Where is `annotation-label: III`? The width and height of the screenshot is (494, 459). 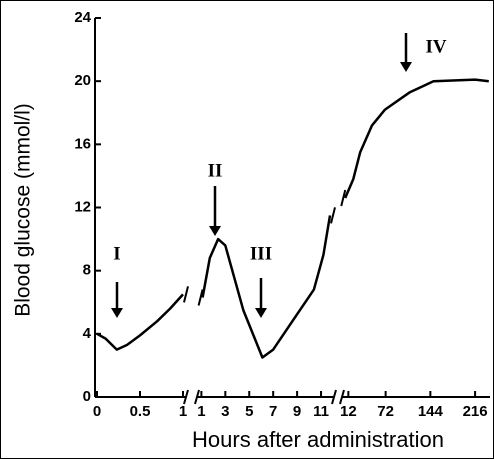
annotation-label: III is located at coordinates (261, 253).